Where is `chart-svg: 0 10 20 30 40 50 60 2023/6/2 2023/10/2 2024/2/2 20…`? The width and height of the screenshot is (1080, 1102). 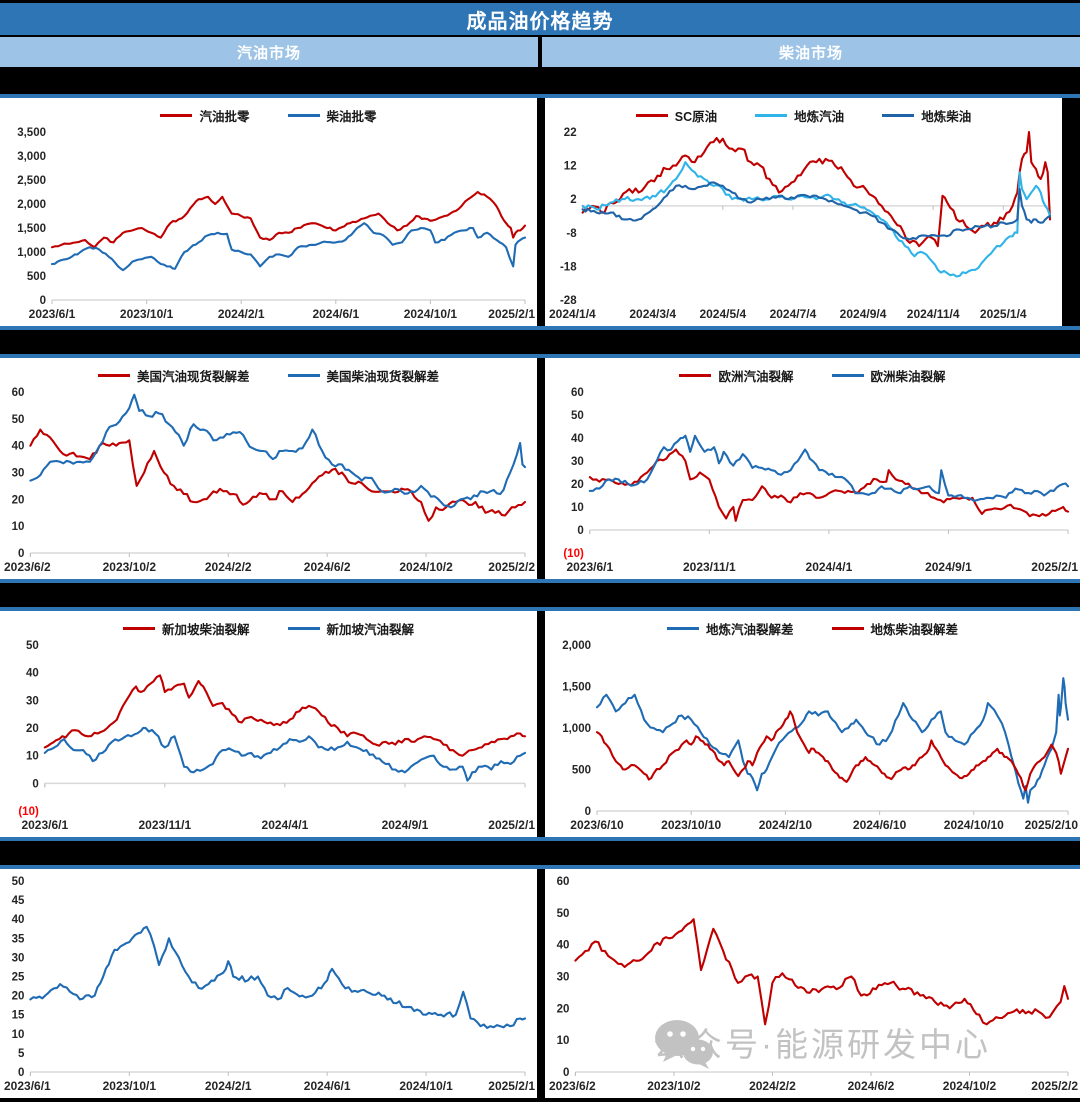 chart-svg: 0 10 20 30 40 50 60 2023/6/2 2023/10/2 2024/2/2 20… is located at coordinates (269, 480).